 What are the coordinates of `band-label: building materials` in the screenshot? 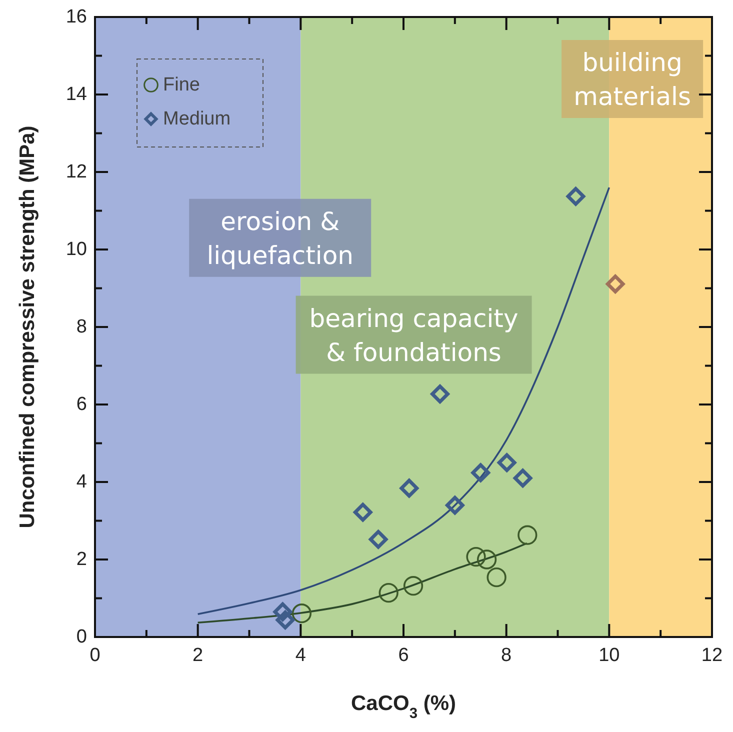 It's located at (632, 79).